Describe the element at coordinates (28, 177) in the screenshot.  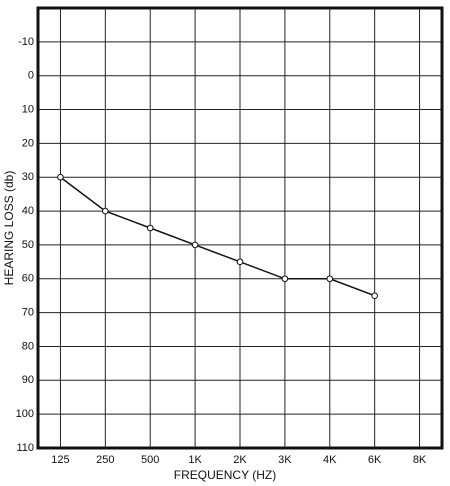
I see `y-tick-label: 30` at that location.